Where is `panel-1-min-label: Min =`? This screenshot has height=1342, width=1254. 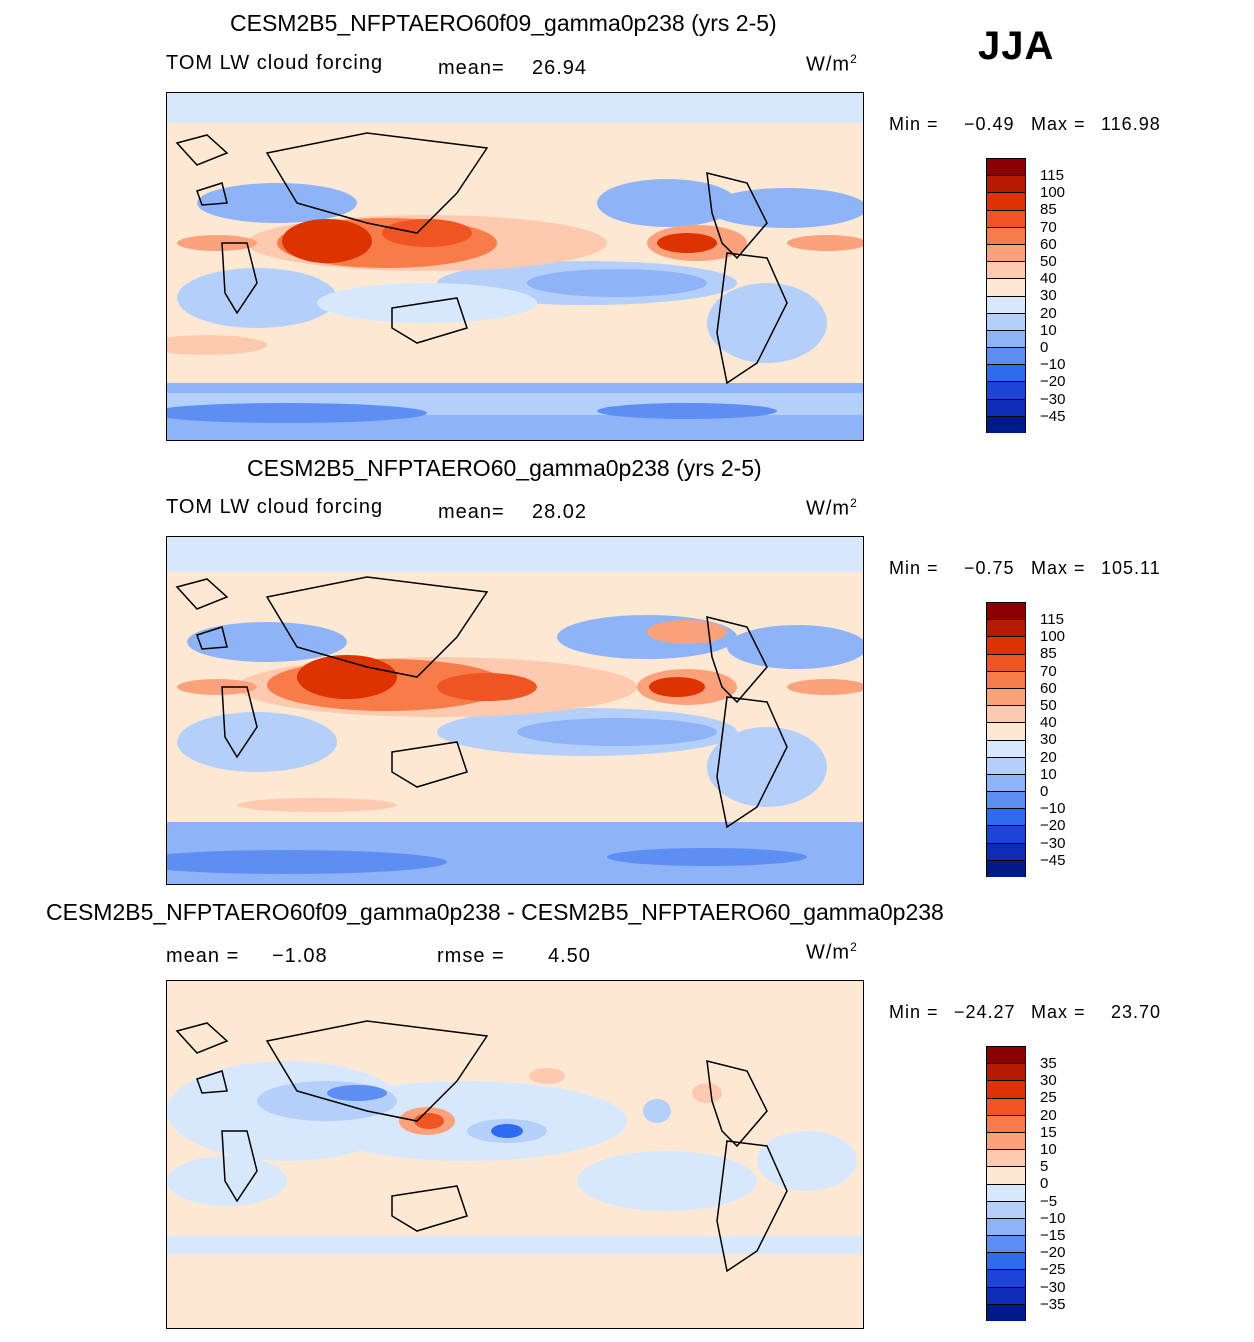
panel-1-min-label: Min = is located at coordinates (914, 124).